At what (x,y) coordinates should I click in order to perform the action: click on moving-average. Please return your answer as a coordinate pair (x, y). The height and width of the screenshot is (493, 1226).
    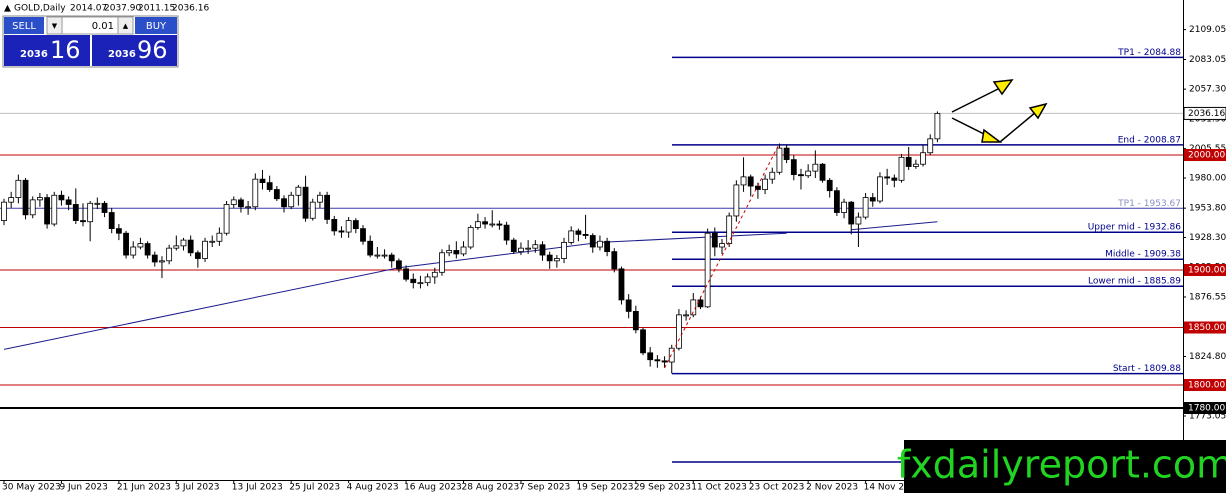
    Looking at the image, I should click on (894, 226).